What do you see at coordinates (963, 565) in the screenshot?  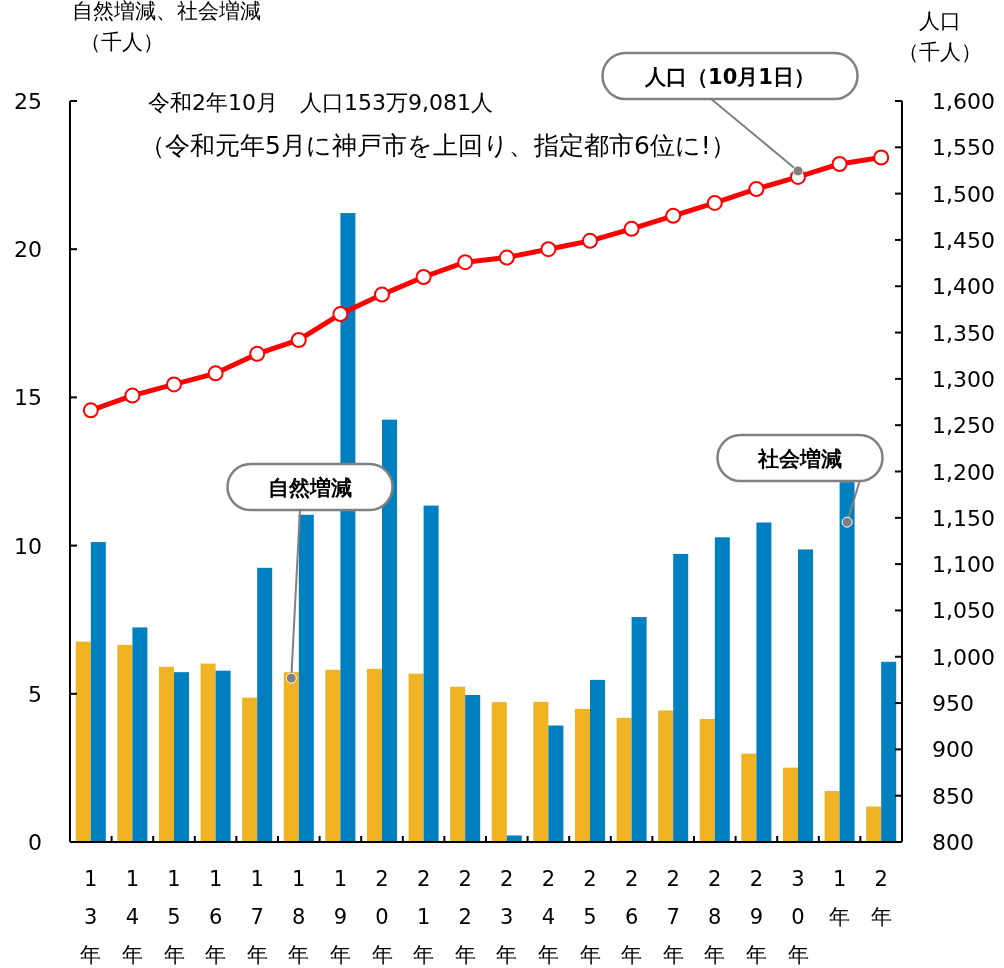 I see `y2-tick-label: 1,100` at bounding box center [963, 565].